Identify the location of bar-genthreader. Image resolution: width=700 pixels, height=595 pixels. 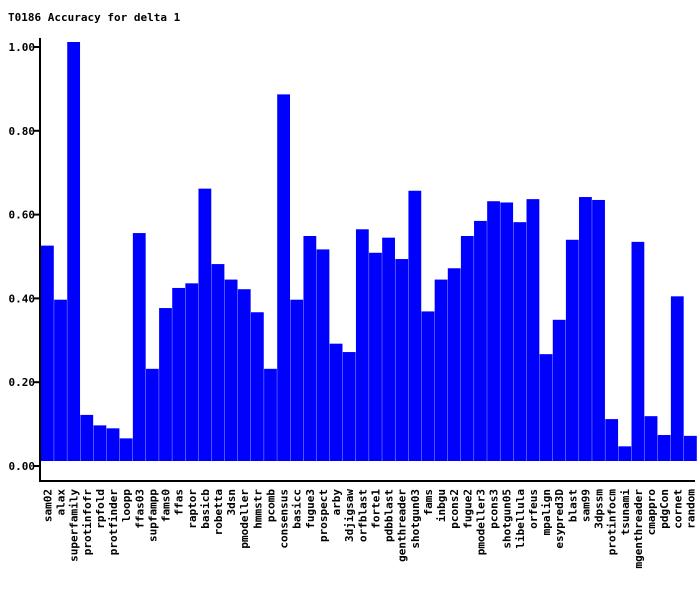
(402, 360).